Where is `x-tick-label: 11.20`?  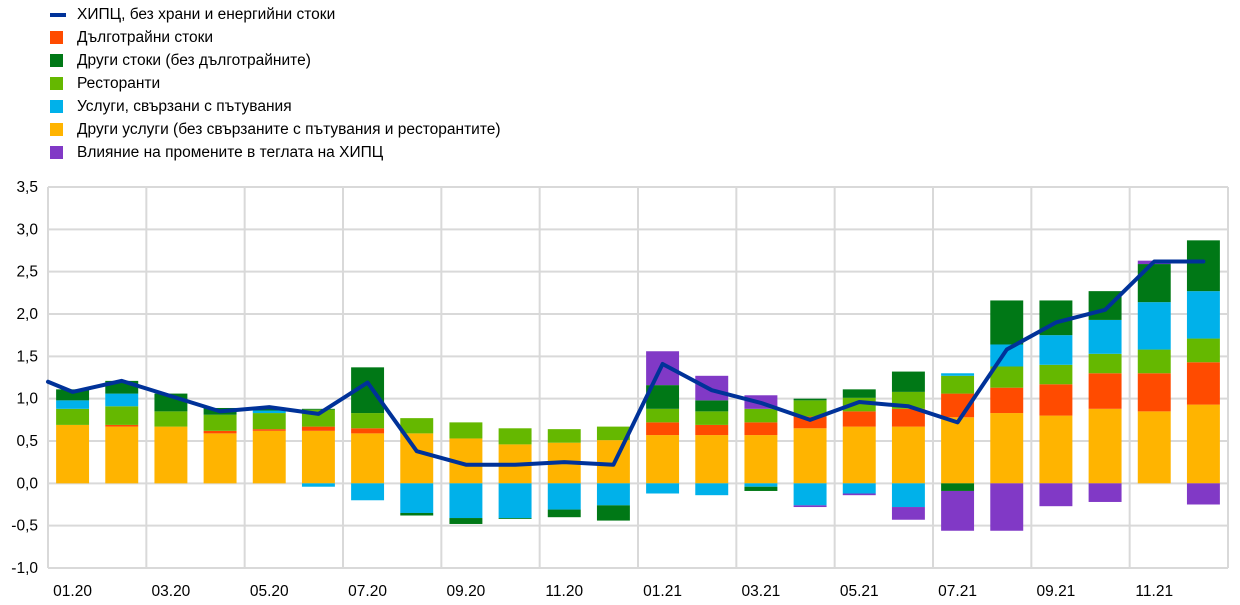
x-tick-label: 11.20 is located at coordinates (564, 591).